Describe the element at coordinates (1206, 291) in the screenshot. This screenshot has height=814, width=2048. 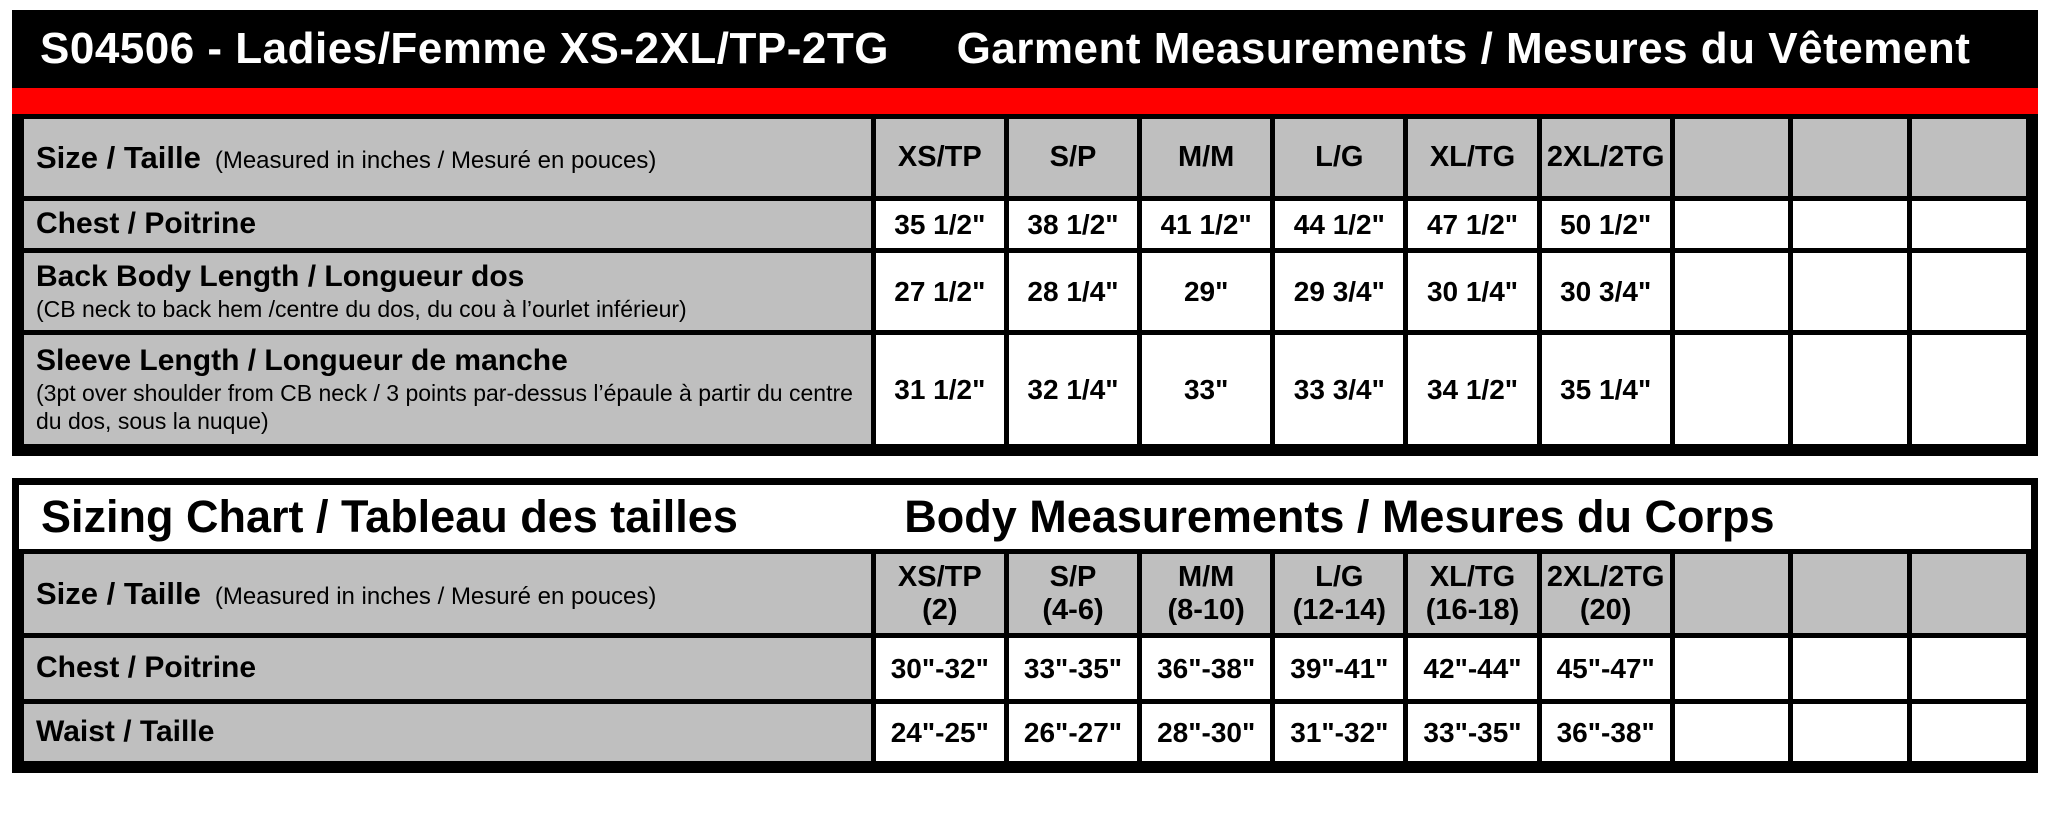
I see `measurement-value-cell: 29"` at that location.